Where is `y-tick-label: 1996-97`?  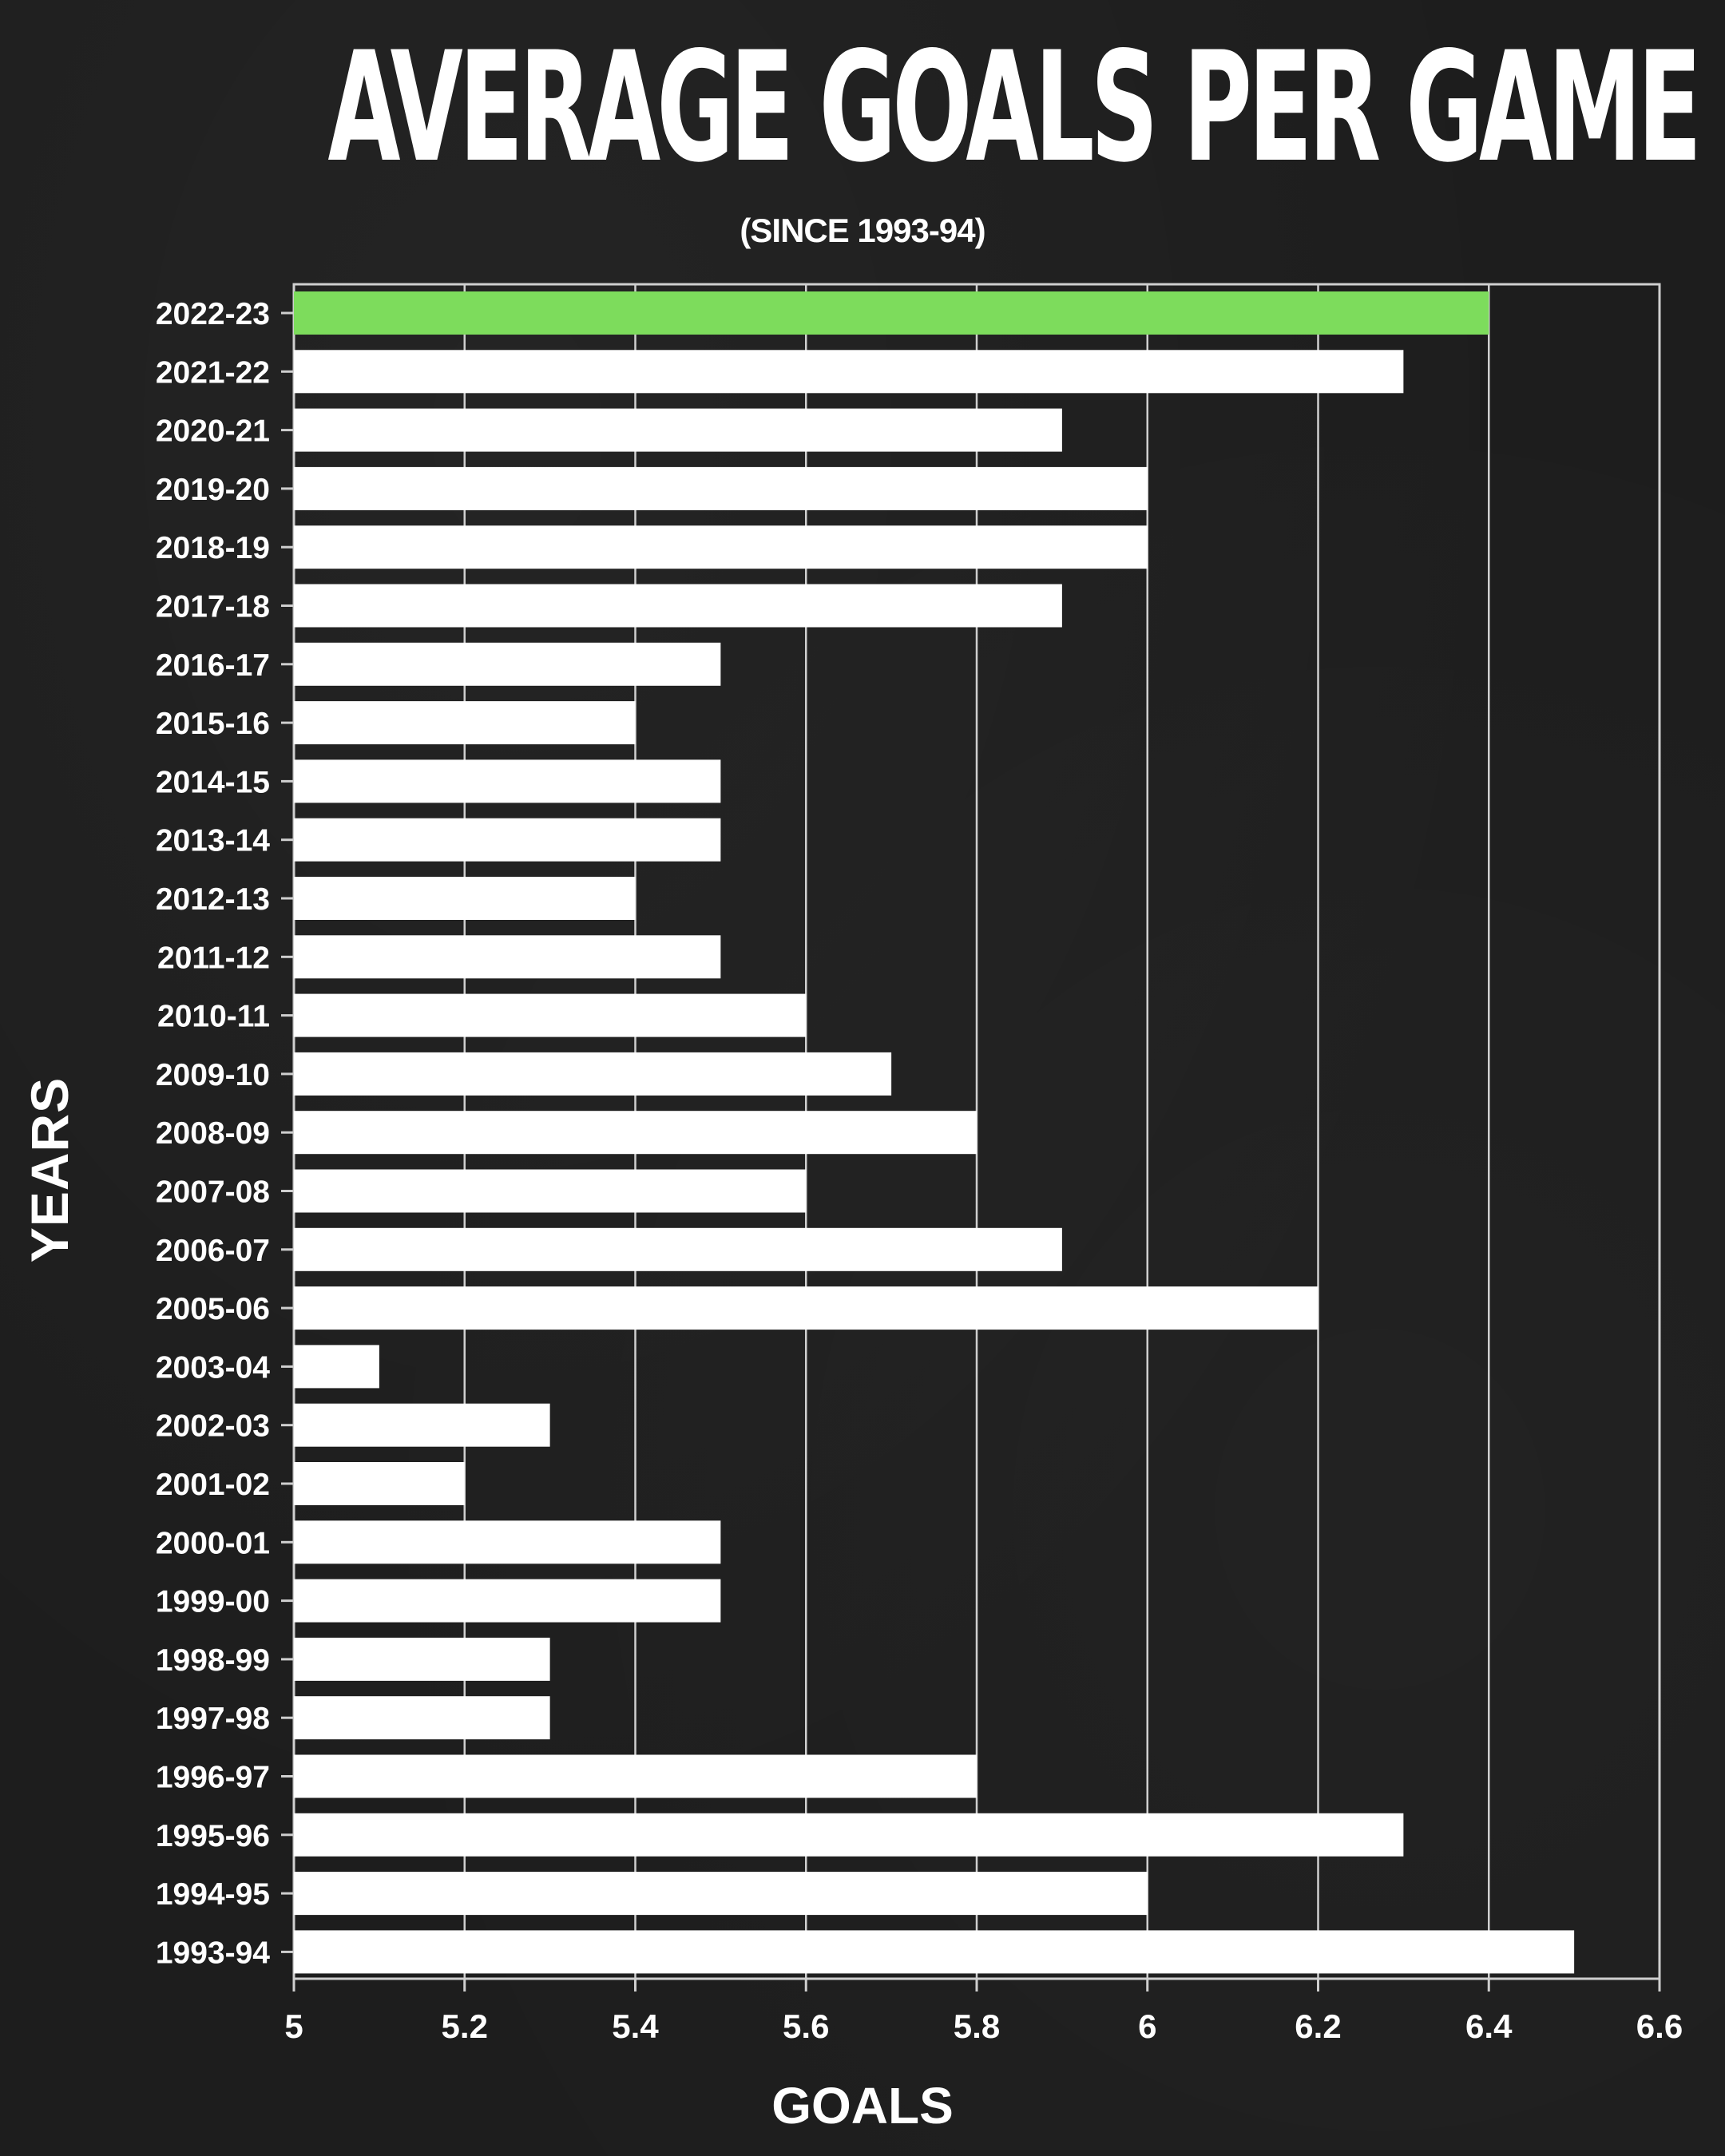 y-tick-label: 1996-97 is located at coordinates (213, 1778).